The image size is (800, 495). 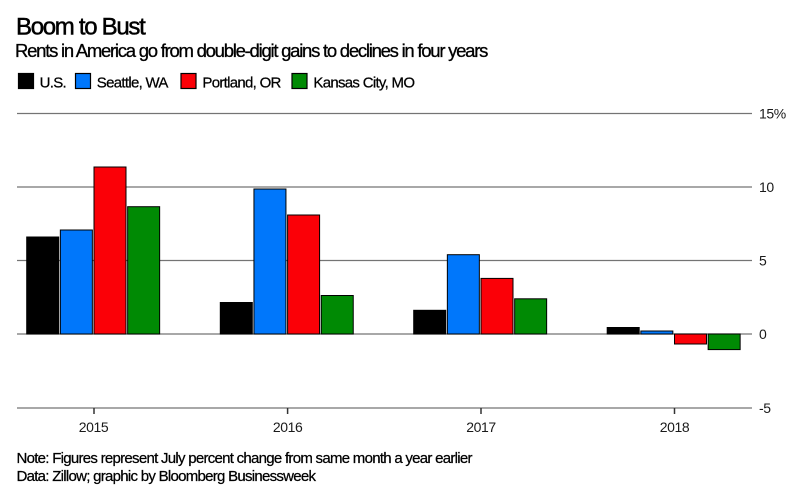 I want to click on svg-text: Kansas City, MO, so click(x=363, y=82).